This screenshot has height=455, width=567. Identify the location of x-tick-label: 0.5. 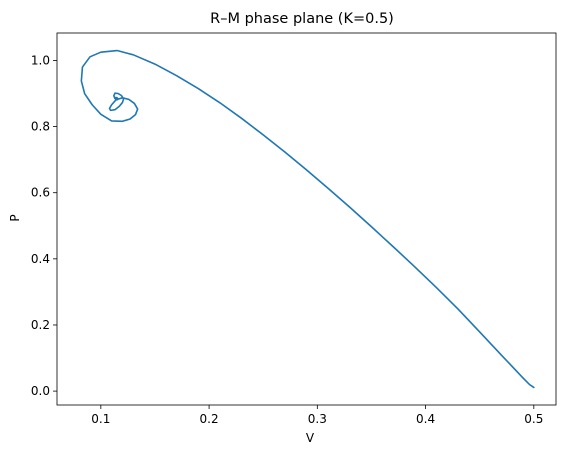
(533, 419).